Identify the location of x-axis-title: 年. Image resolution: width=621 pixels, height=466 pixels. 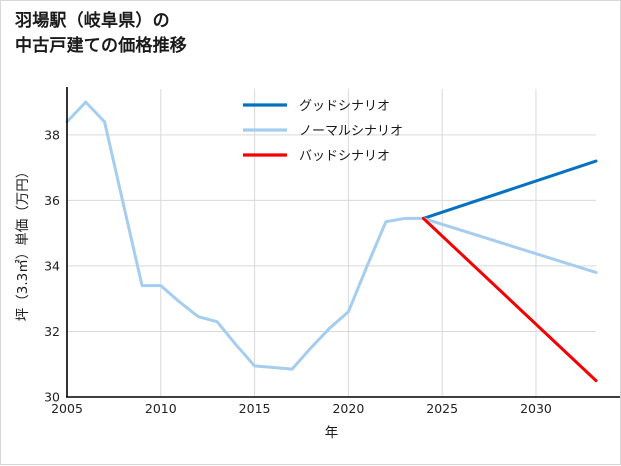
(332, 433).